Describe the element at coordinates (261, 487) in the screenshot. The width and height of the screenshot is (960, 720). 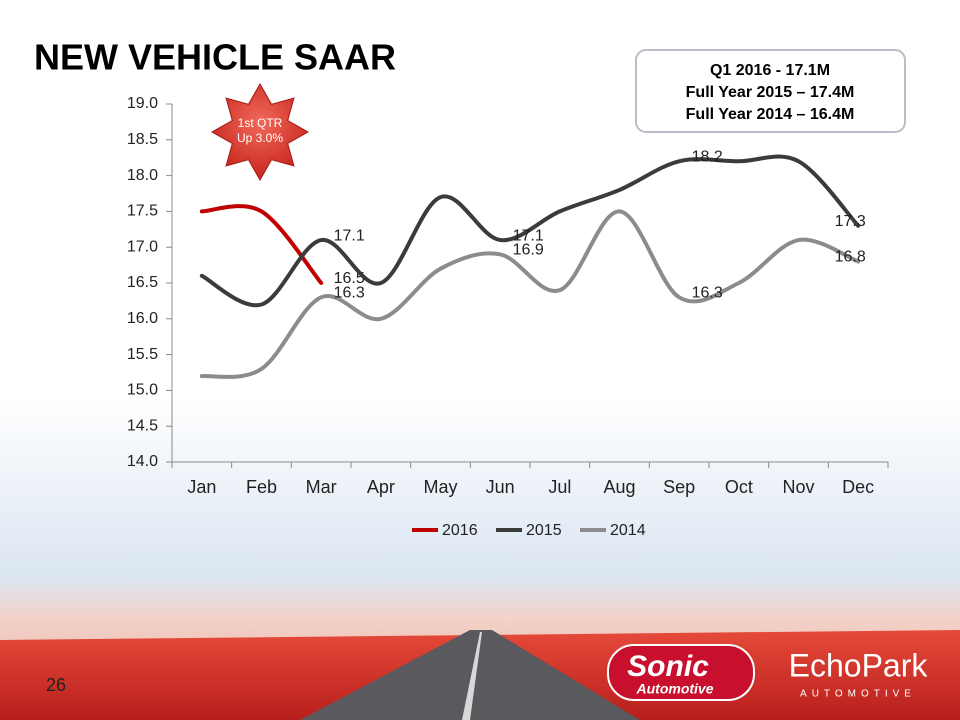
I see `x-tick-label: Feb` at that location.